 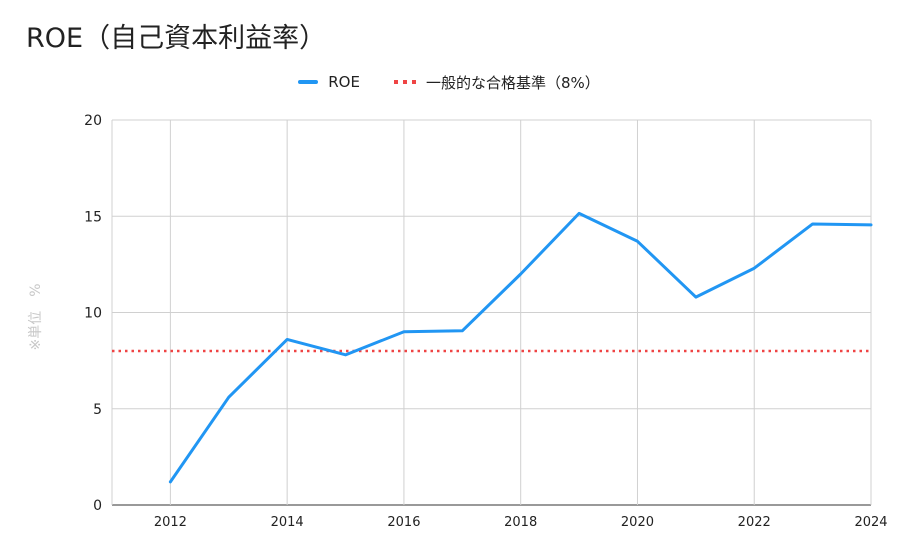 I want to click on legend-swatch-baseline, so click(x=404, y=82).